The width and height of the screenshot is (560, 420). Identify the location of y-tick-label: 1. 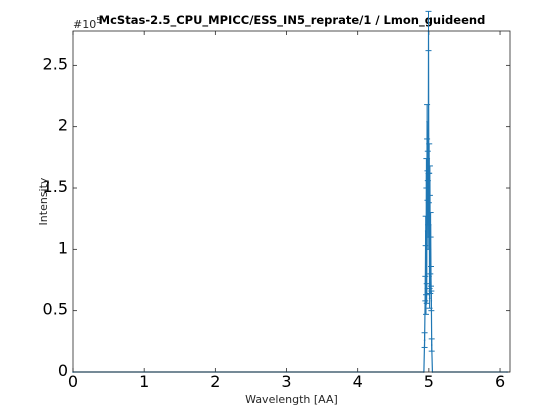
(63, 247).